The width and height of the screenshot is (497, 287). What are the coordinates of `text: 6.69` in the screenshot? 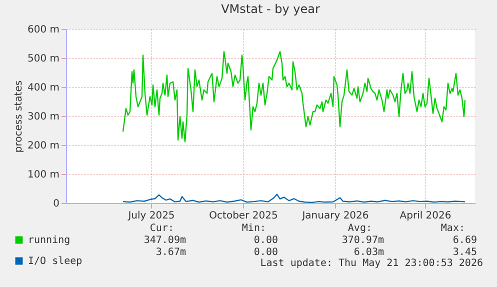 It's located at (464, 240).